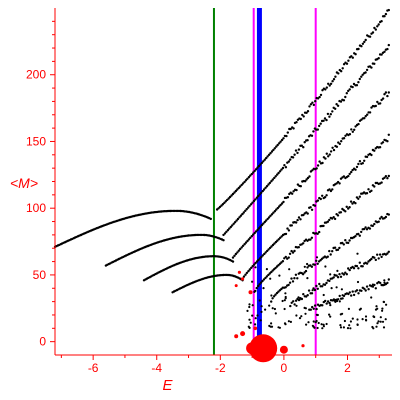 The width and height of the screenshot is (400, 400). What do you see at coordinates (36, 75) in the screenshot?
I see `y-tick-label: 200` at bounding box center [36, 75].